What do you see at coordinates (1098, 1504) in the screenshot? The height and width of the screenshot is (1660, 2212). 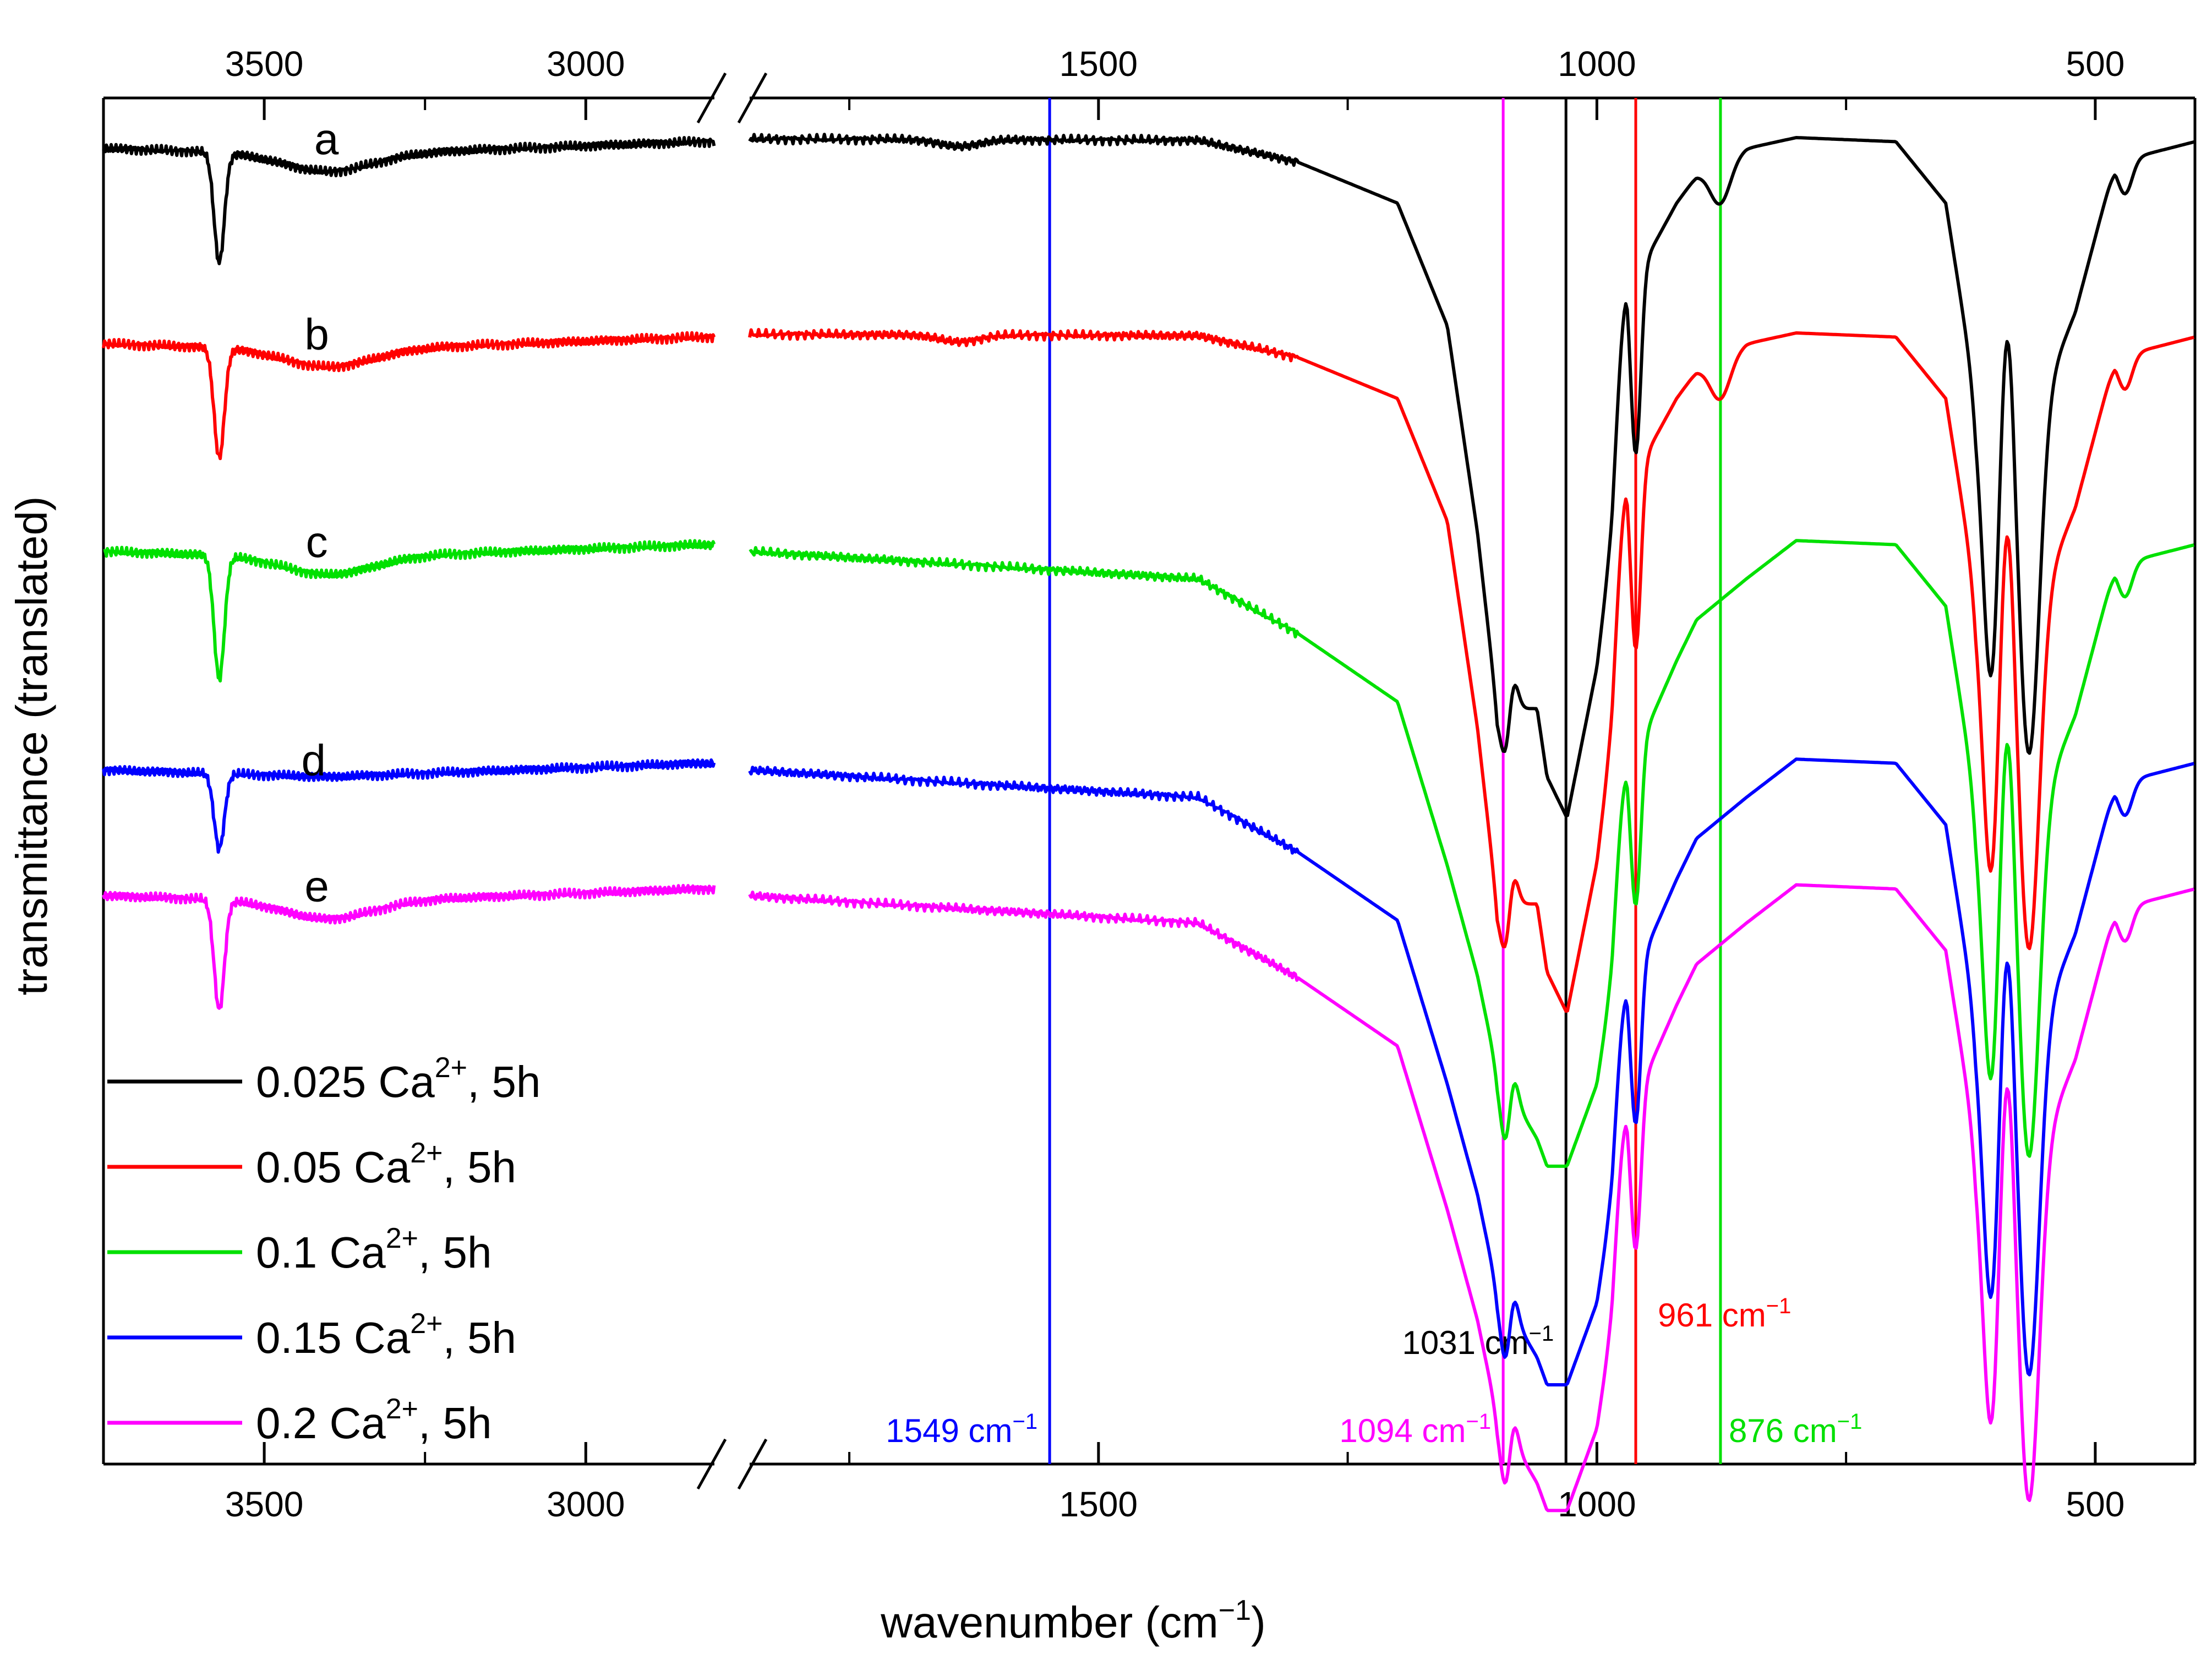 I see `x-tick-label: 1500` at bounding box center [1098, 1504].